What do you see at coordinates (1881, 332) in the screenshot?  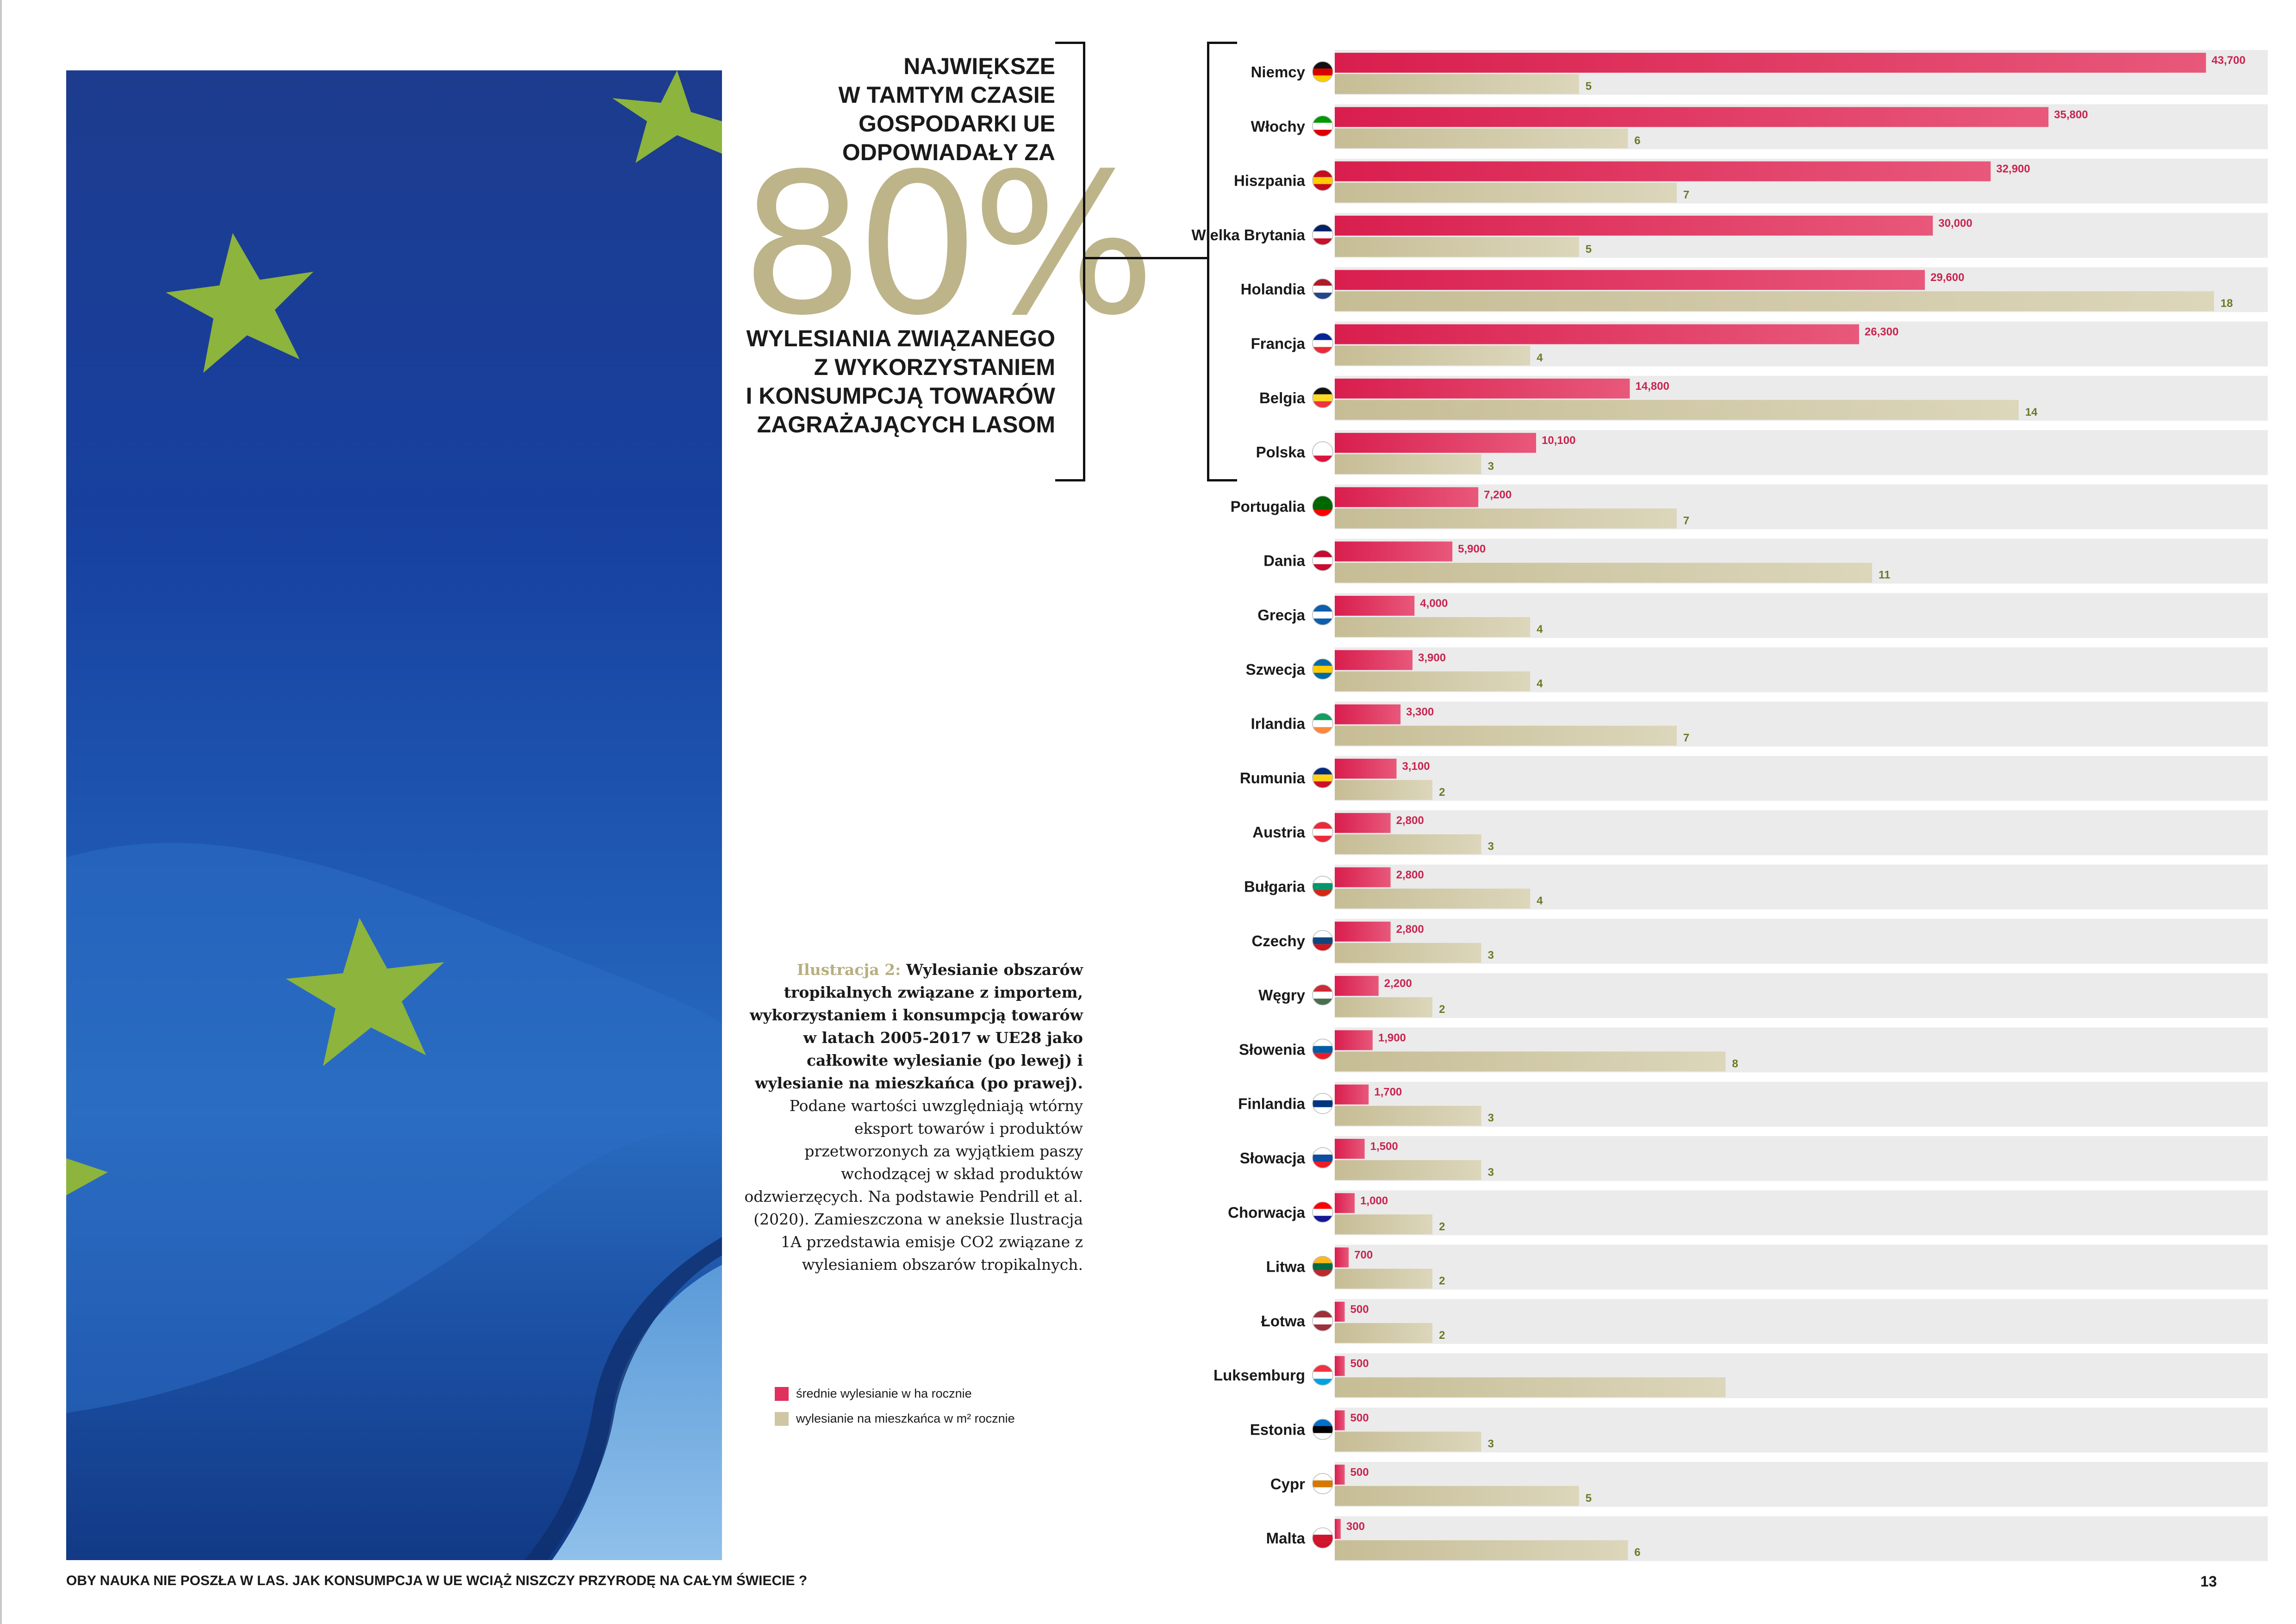 I see `data-label-area: 26,300` at bounding box center [1881, 332].